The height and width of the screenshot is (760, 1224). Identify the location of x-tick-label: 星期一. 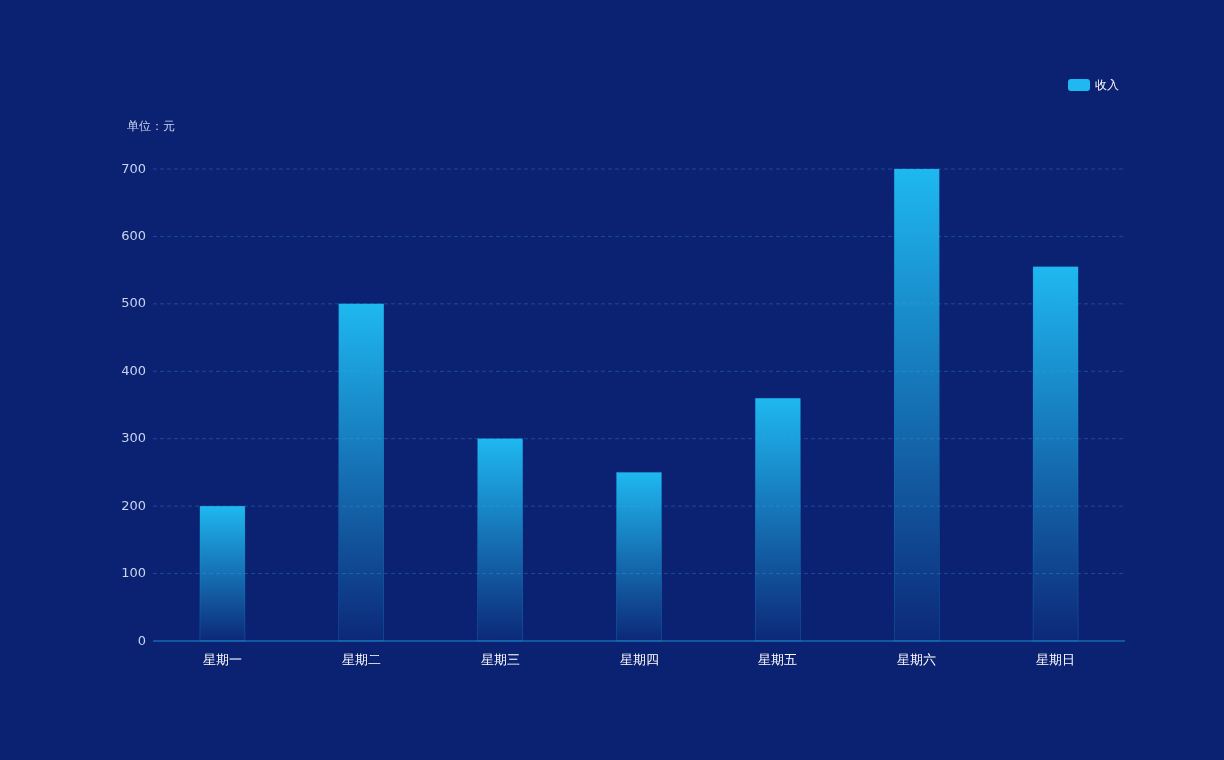
(222, 659).